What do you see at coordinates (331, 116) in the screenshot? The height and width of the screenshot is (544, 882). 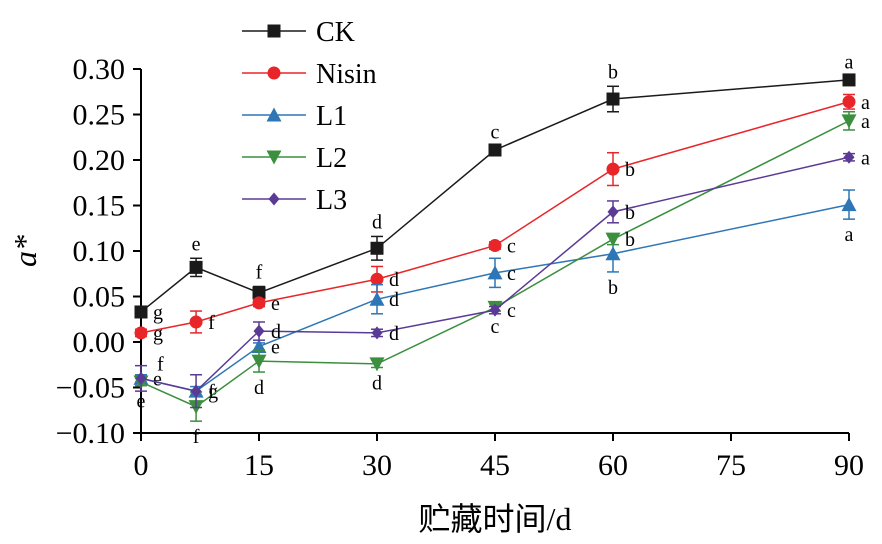 I see `legend-label: L1` at bounding box center [331, 116].